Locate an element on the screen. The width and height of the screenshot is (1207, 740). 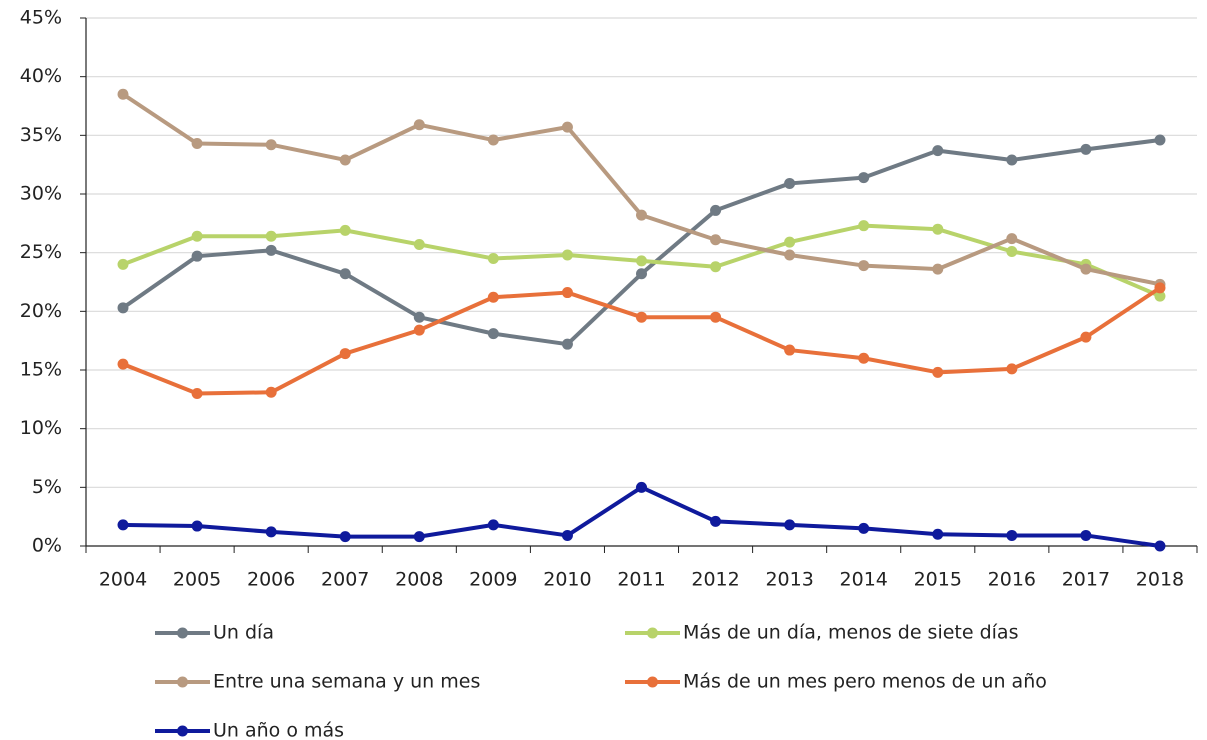
y-tick-label: 30% is located at coordinates (41, 194).